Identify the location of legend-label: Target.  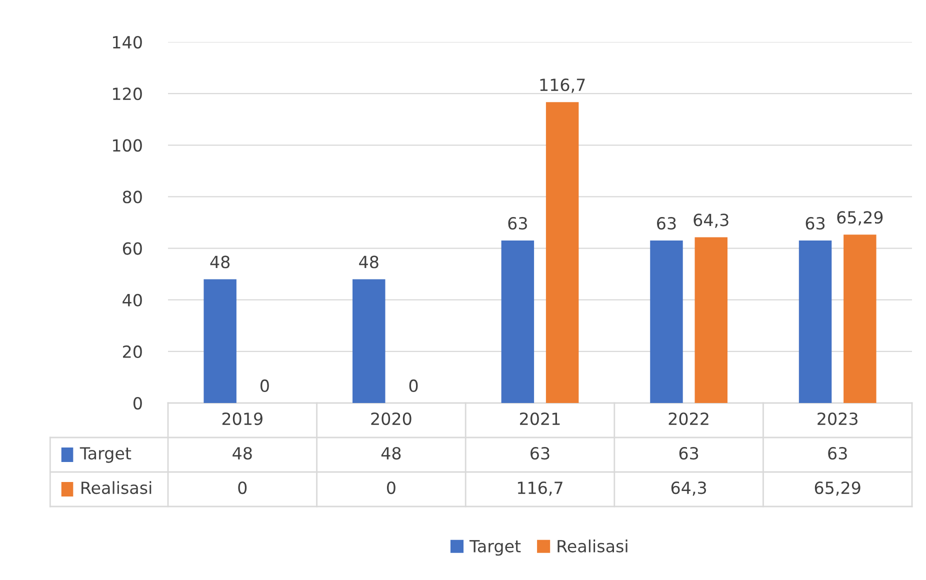
(106, 455).